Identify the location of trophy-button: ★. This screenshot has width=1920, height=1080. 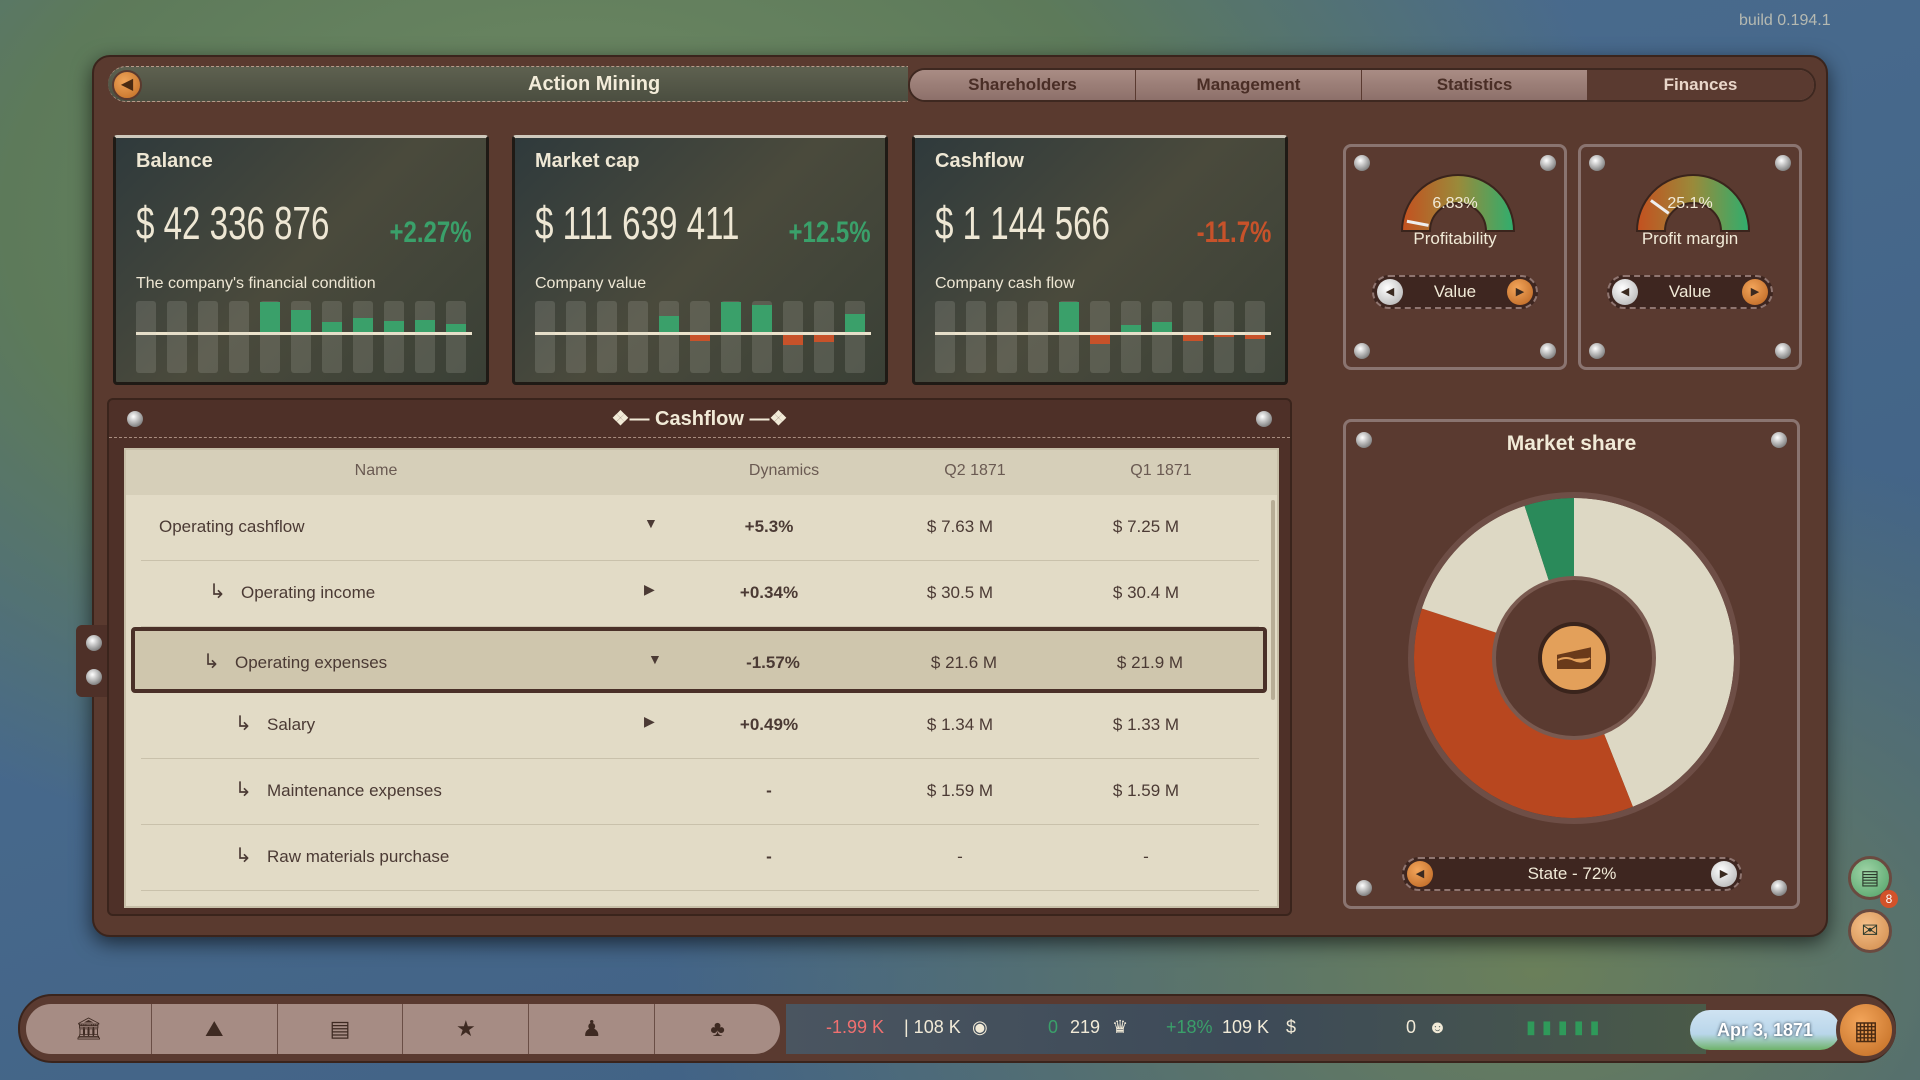
(466, 1029).